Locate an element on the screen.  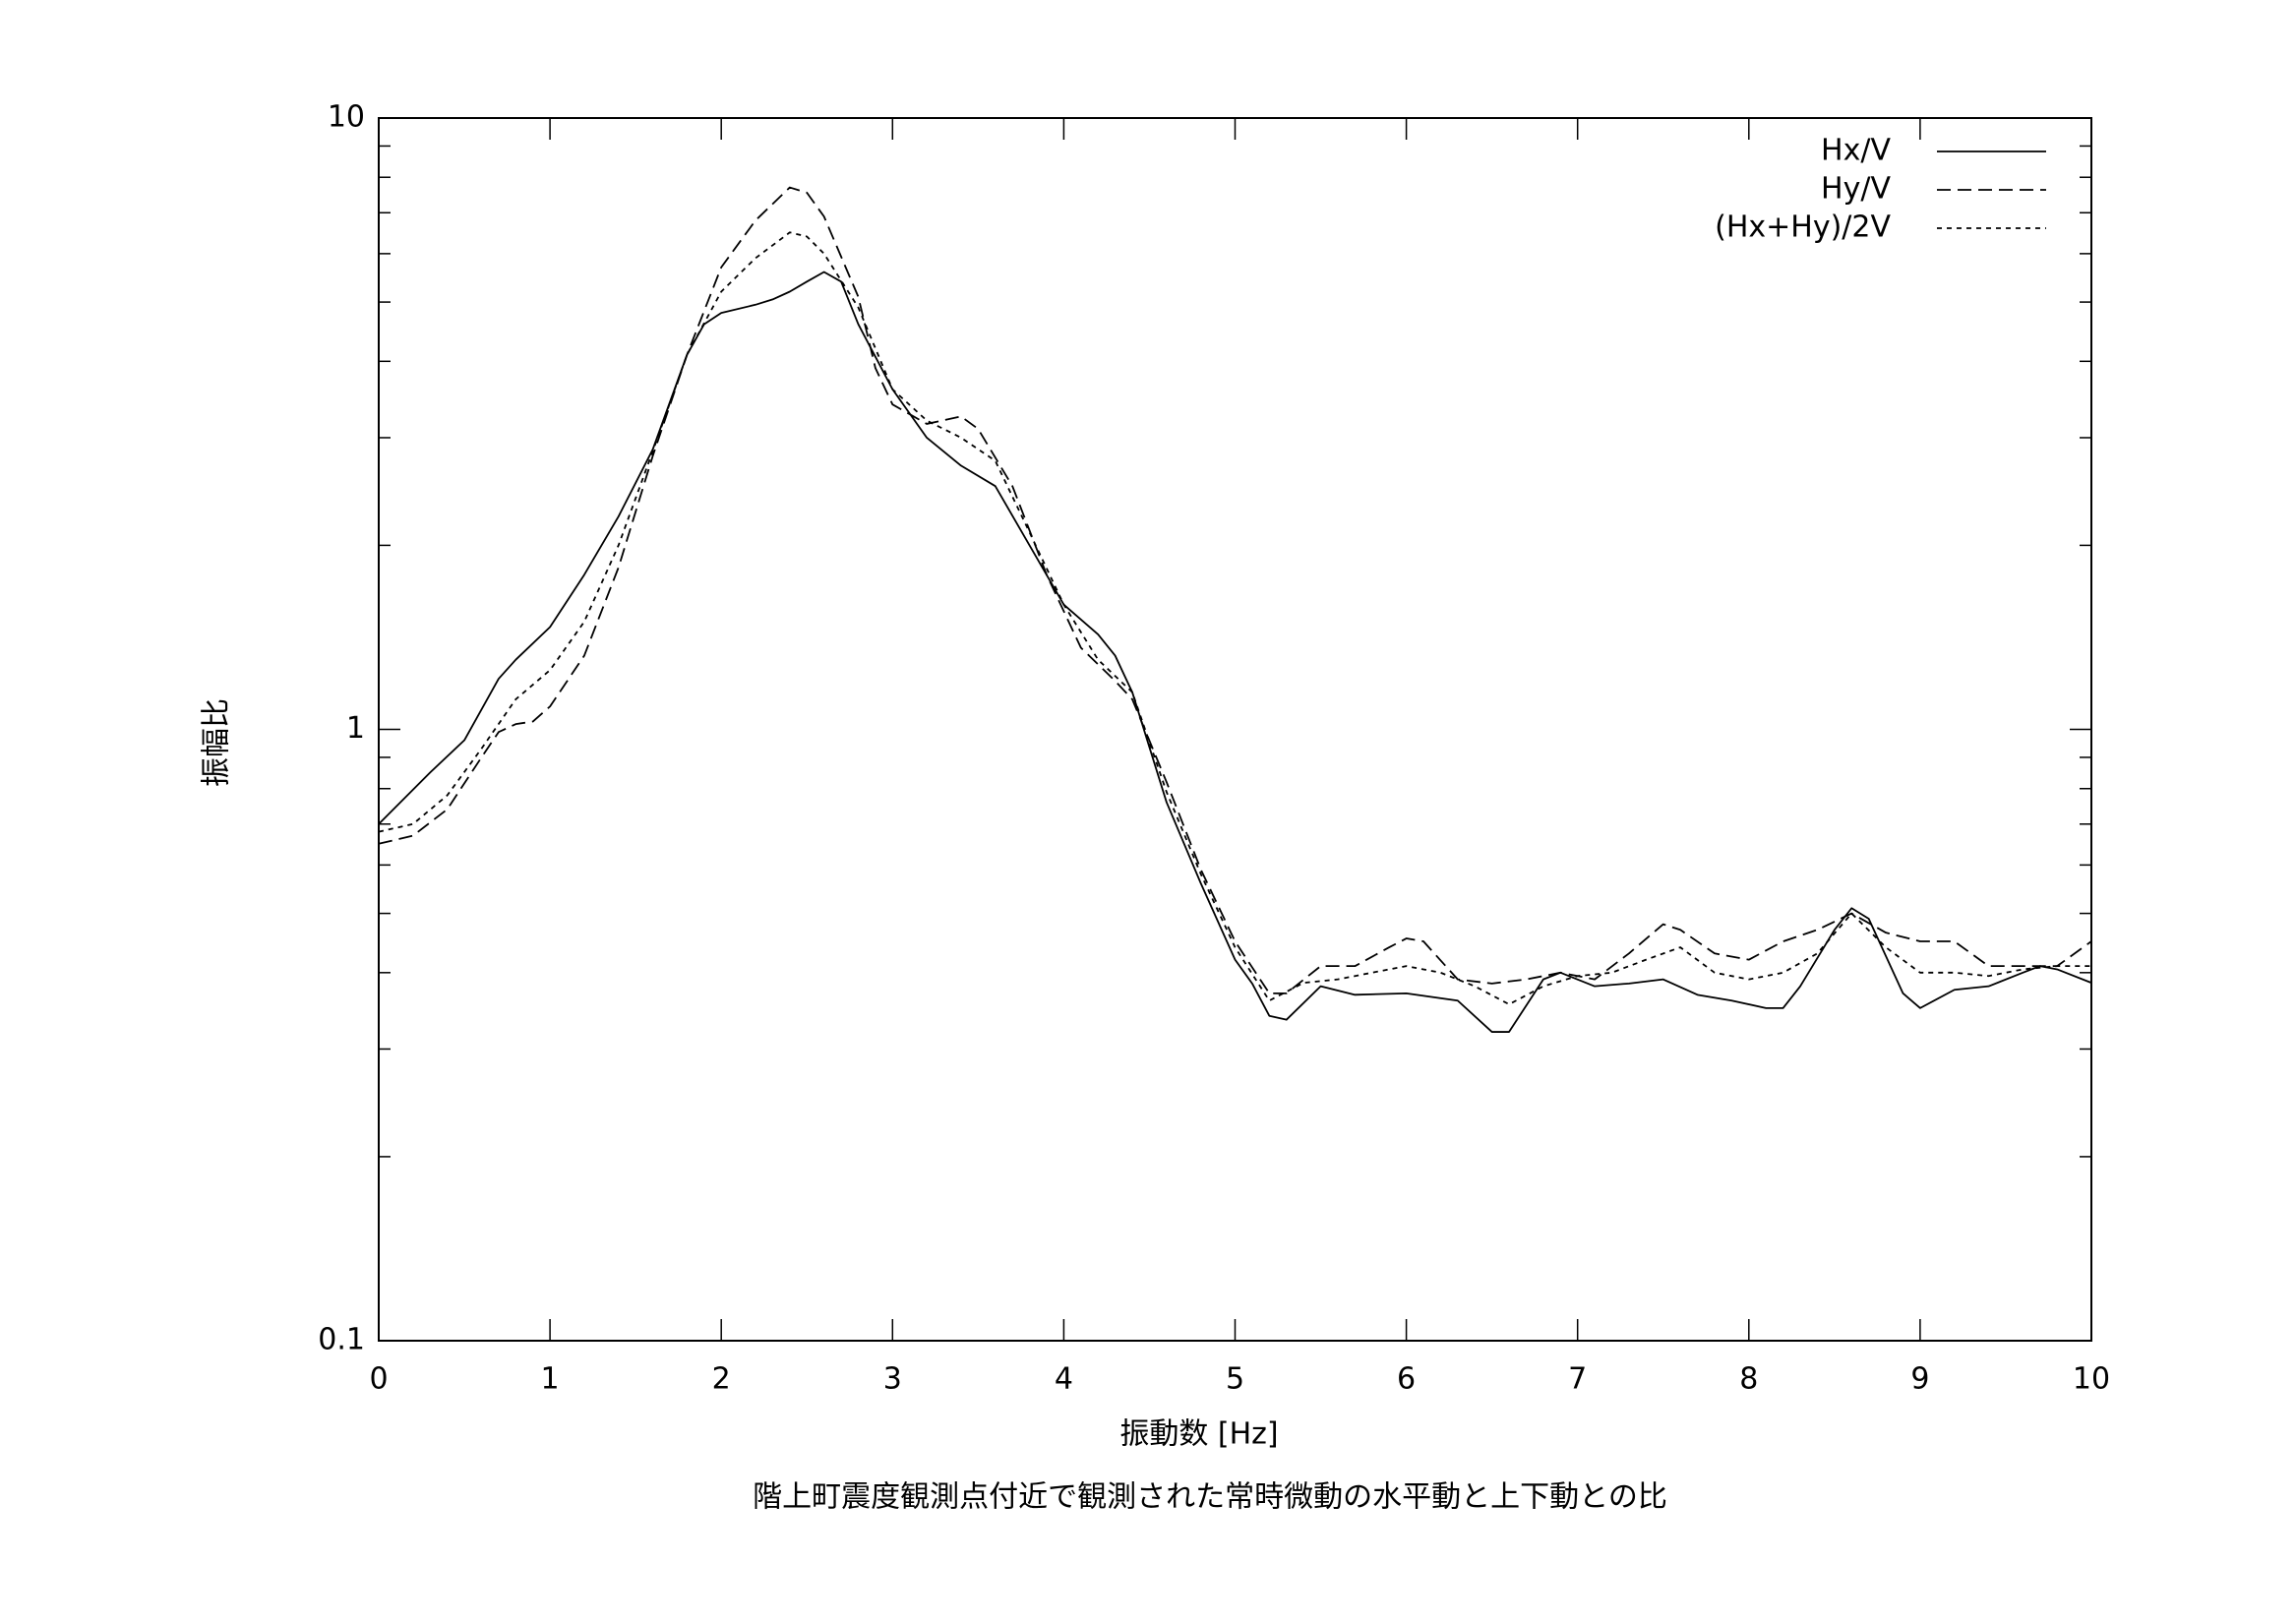
x-tick-label: 2 is located at coordinates (721, 1379).